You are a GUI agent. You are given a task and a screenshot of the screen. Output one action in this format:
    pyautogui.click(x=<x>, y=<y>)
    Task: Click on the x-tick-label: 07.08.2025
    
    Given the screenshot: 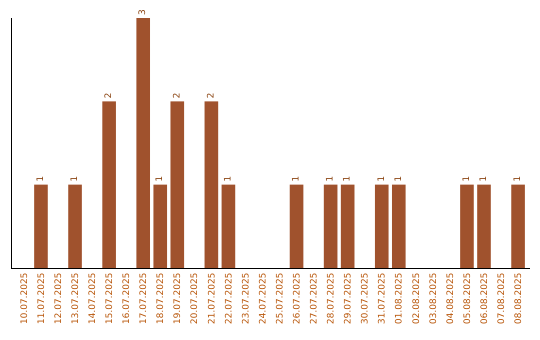 What is the action you would take?
    pyautogui.click(x=501, y=298)
    